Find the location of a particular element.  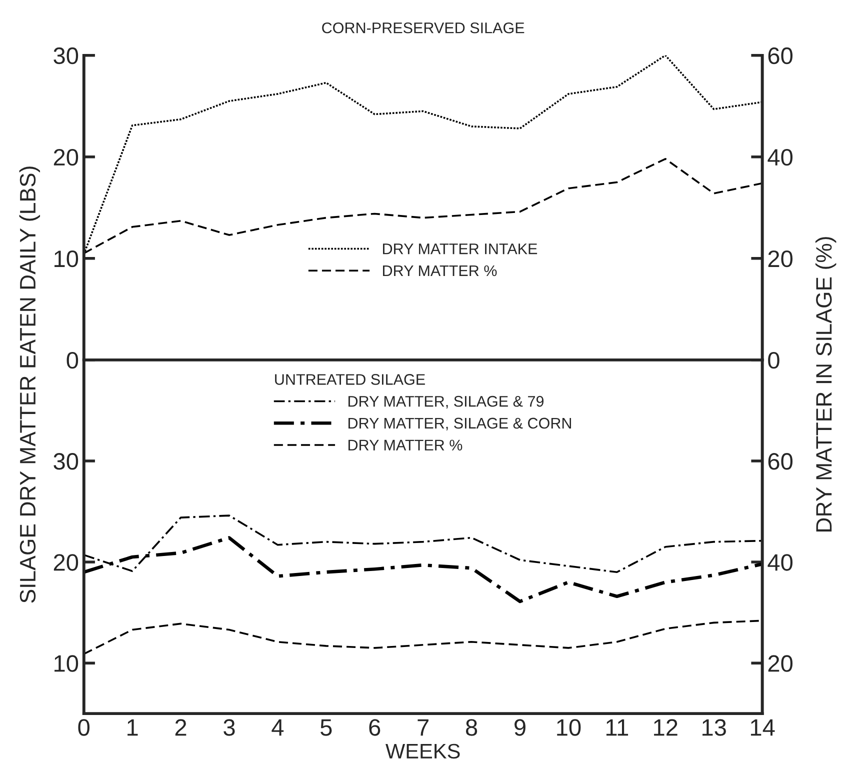

x-tick-label: 3 is located at coordinates (229, 727).